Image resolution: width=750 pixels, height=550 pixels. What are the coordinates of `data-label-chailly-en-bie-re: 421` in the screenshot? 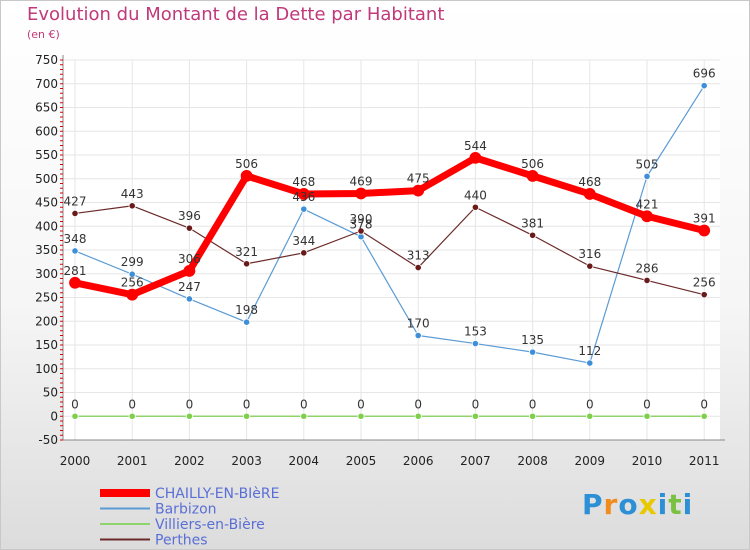 It's located at (647, 204).